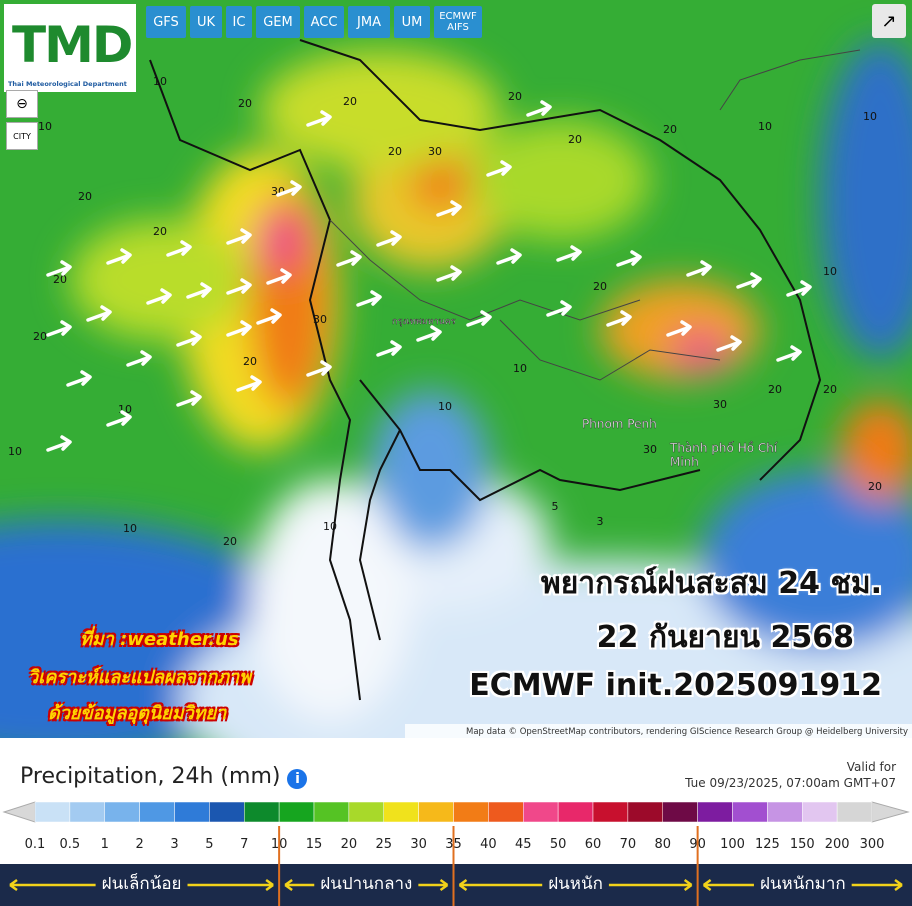  Describe the element at coordinates (349, 844) in the screenshot. I see `scale-tick-label: 20` at that location.